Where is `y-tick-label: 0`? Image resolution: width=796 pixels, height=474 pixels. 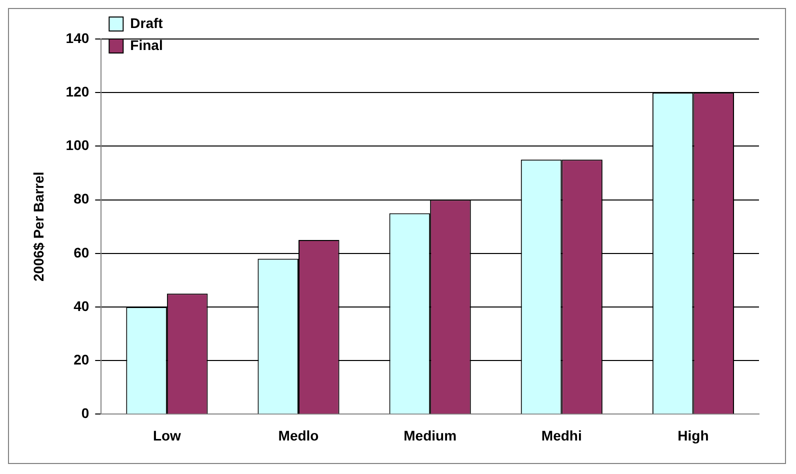
y-tick-label: 0 is located at coordinates (85, 413).